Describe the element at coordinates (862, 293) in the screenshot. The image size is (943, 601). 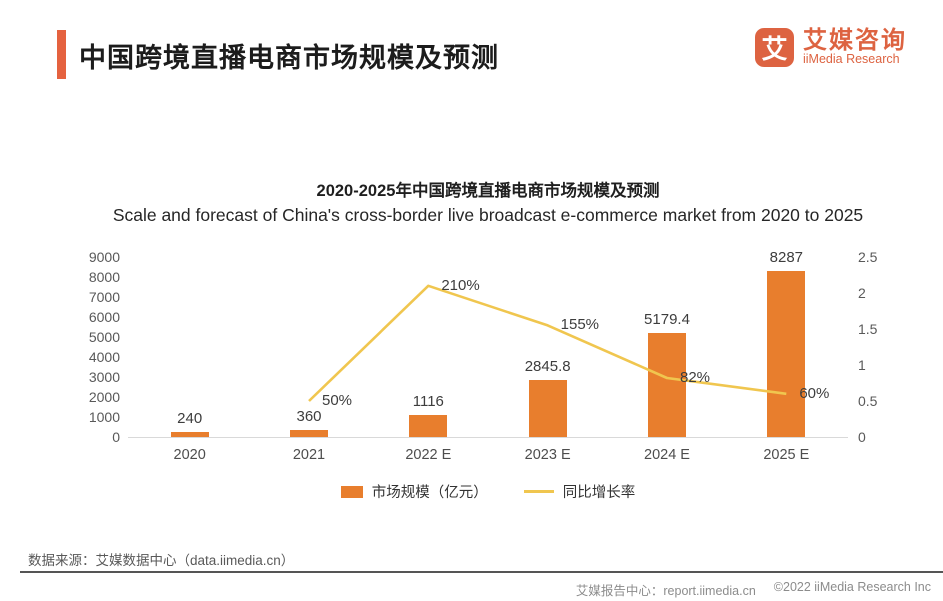
I see `right-axis-tick: 2` at that location.